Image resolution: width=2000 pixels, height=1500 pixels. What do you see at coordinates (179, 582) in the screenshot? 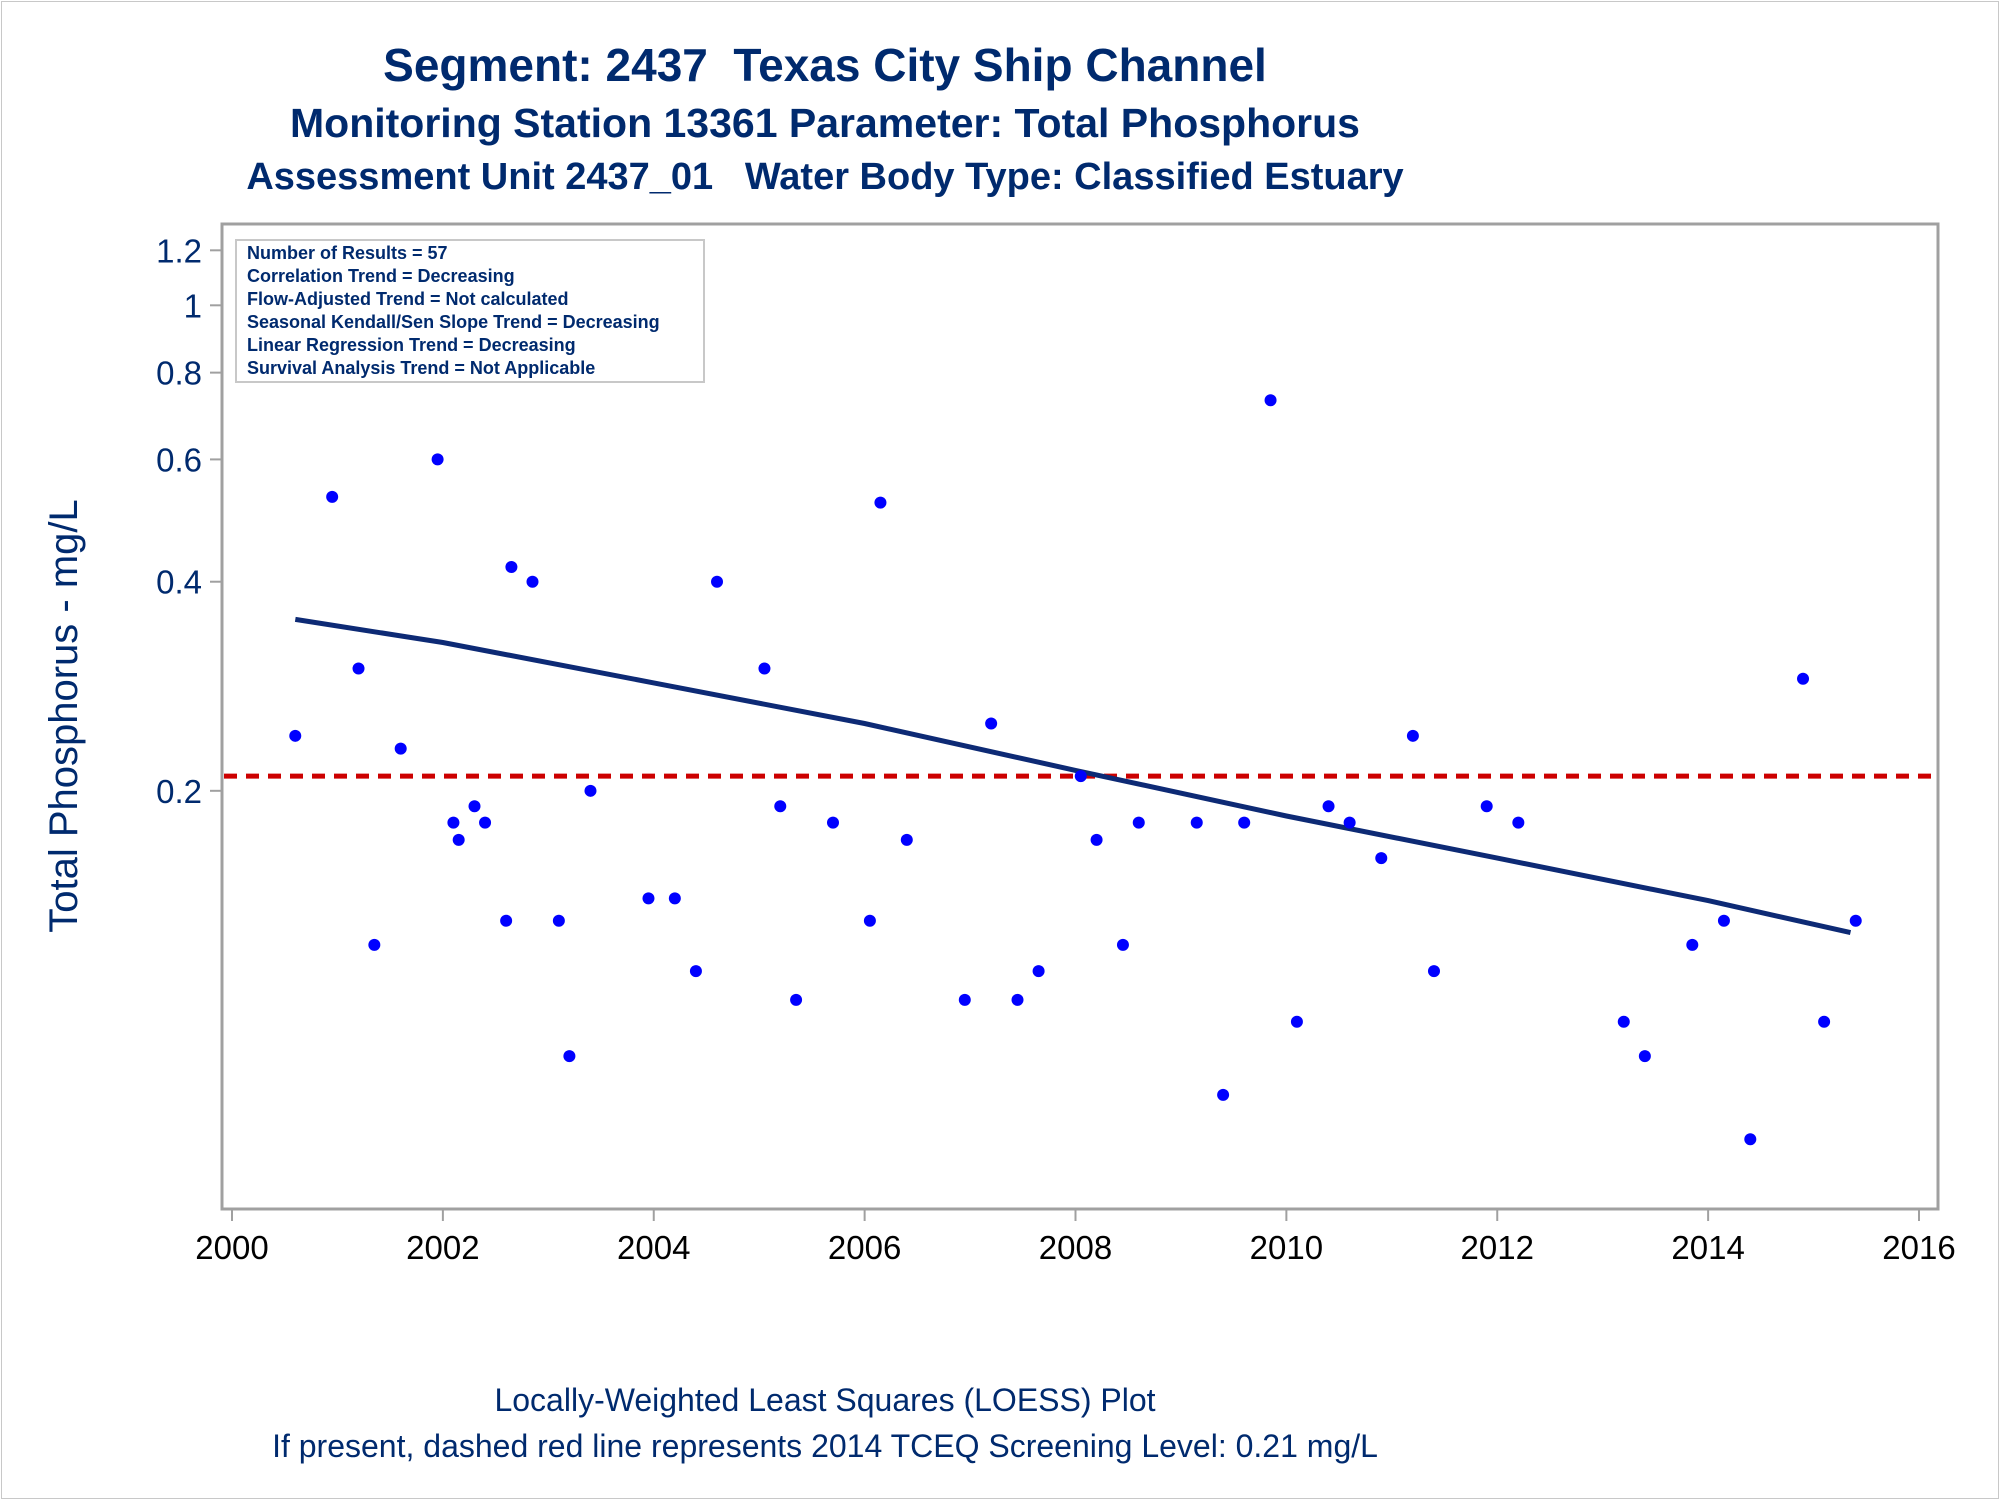
I see `y-tick-label: 0.4` at bounding box center [179, 582].